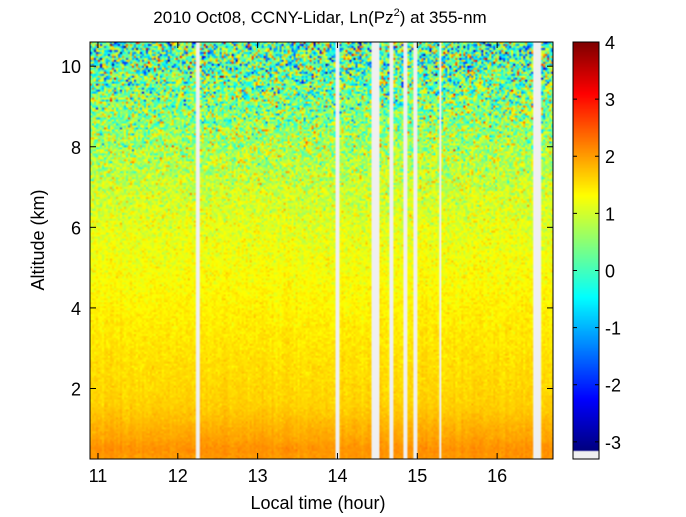 The height and width of the screenshot is (517, 686). Describe the element at coordinates (417, 476) in the screenshot. I see `x-tick-label: 15` at that location.